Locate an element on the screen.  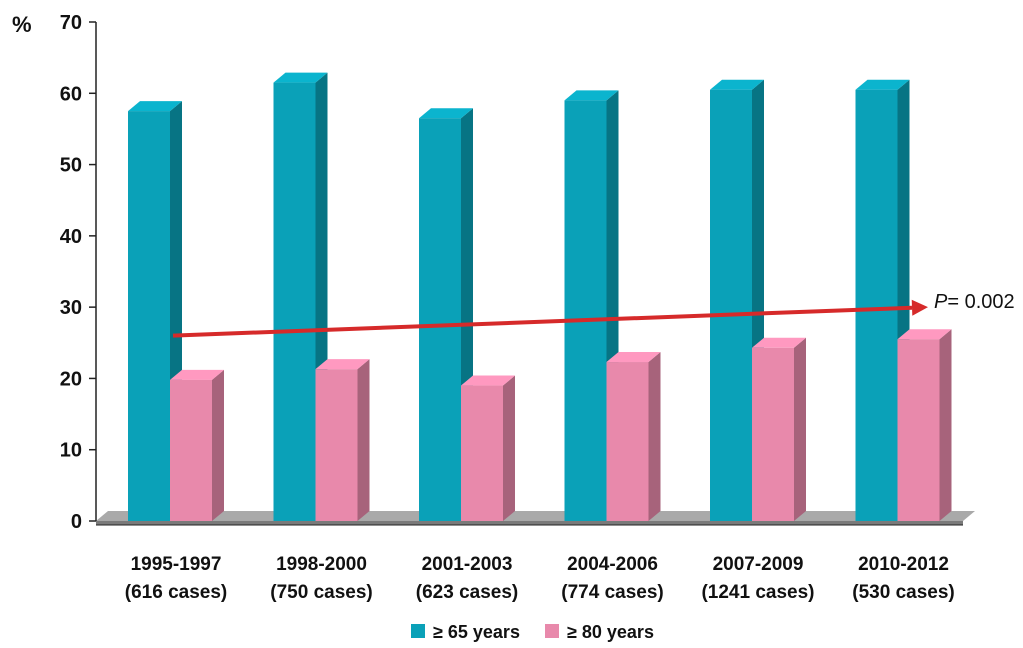
x-tick-label: (1241 cases) is located at coordinates (757, 592).